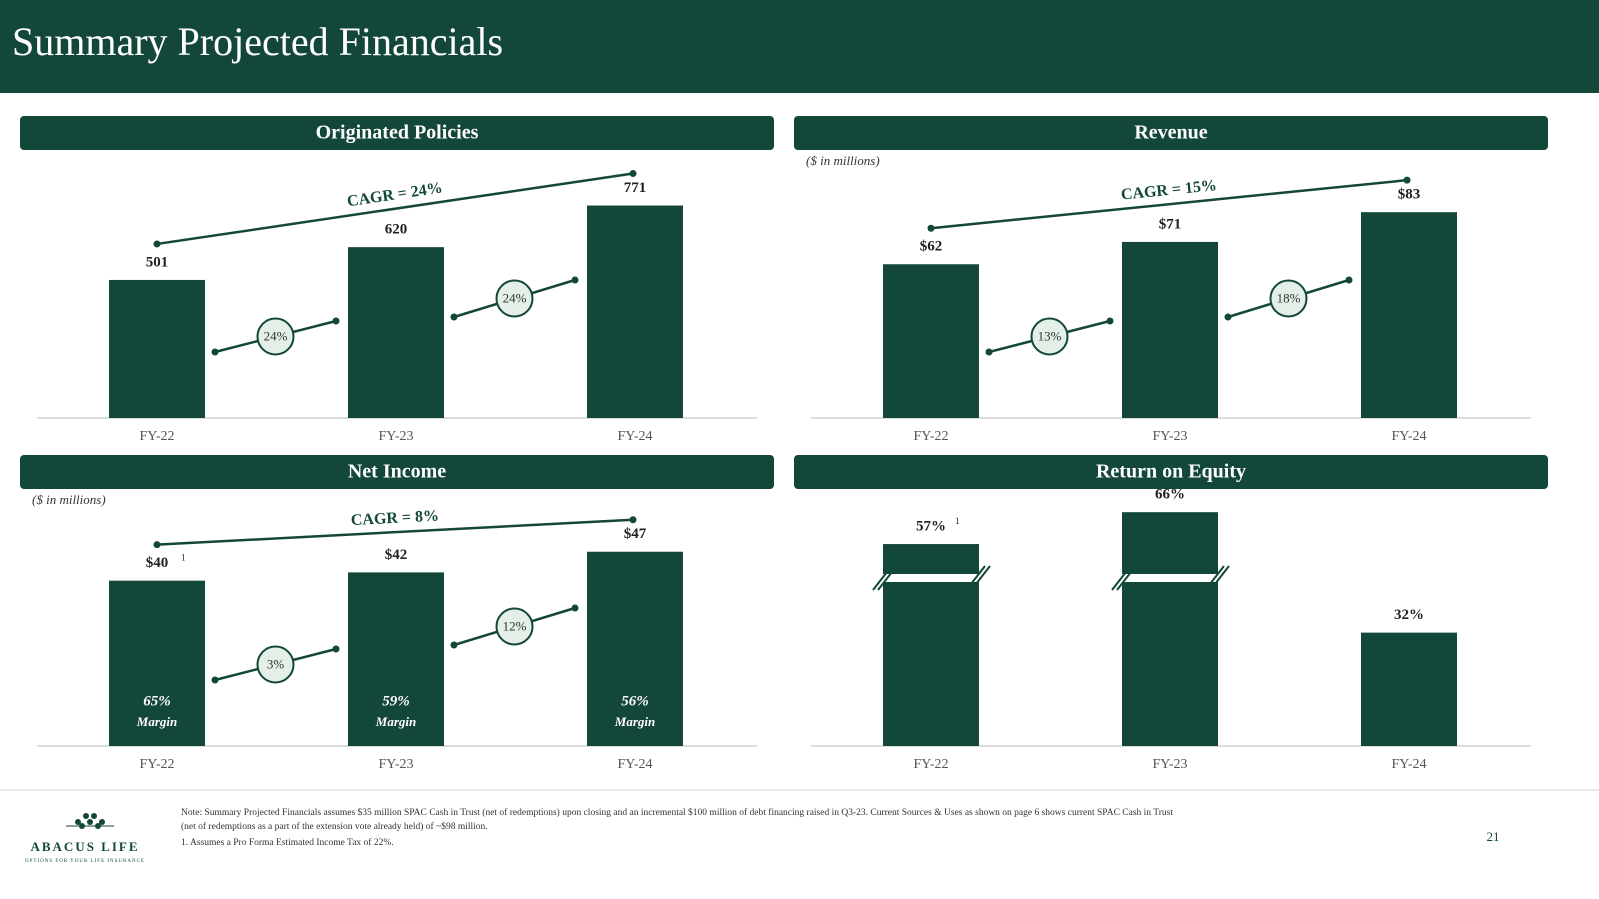 Image resolution: width=1599 pixels, height=899 pixels. What do you see at coordinates (396, 701) in the screenshot?
I see `margin-value: 59%` at bounding box center [396, 701].